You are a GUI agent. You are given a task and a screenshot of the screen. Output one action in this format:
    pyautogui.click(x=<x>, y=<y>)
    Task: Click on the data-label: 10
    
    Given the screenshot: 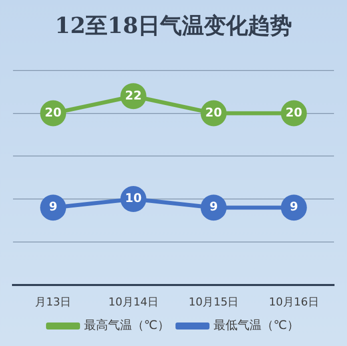 What is the action you would take?
    pyautogui.click(x=133, y=198)
    